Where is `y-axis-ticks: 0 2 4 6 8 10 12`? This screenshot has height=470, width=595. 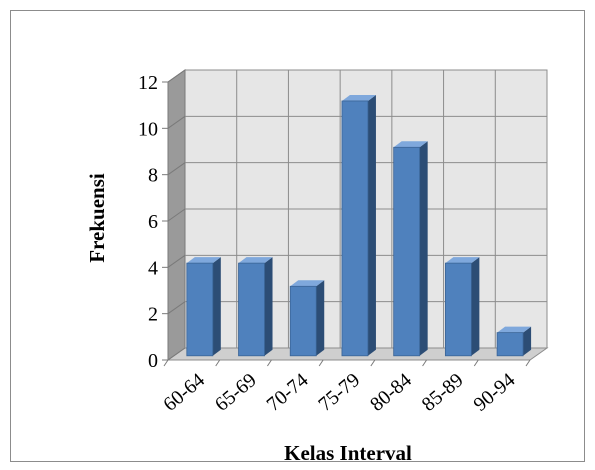 y-axis-ticks: 0 2 4 6 8 10 12 is located at coordinates (148, 222).